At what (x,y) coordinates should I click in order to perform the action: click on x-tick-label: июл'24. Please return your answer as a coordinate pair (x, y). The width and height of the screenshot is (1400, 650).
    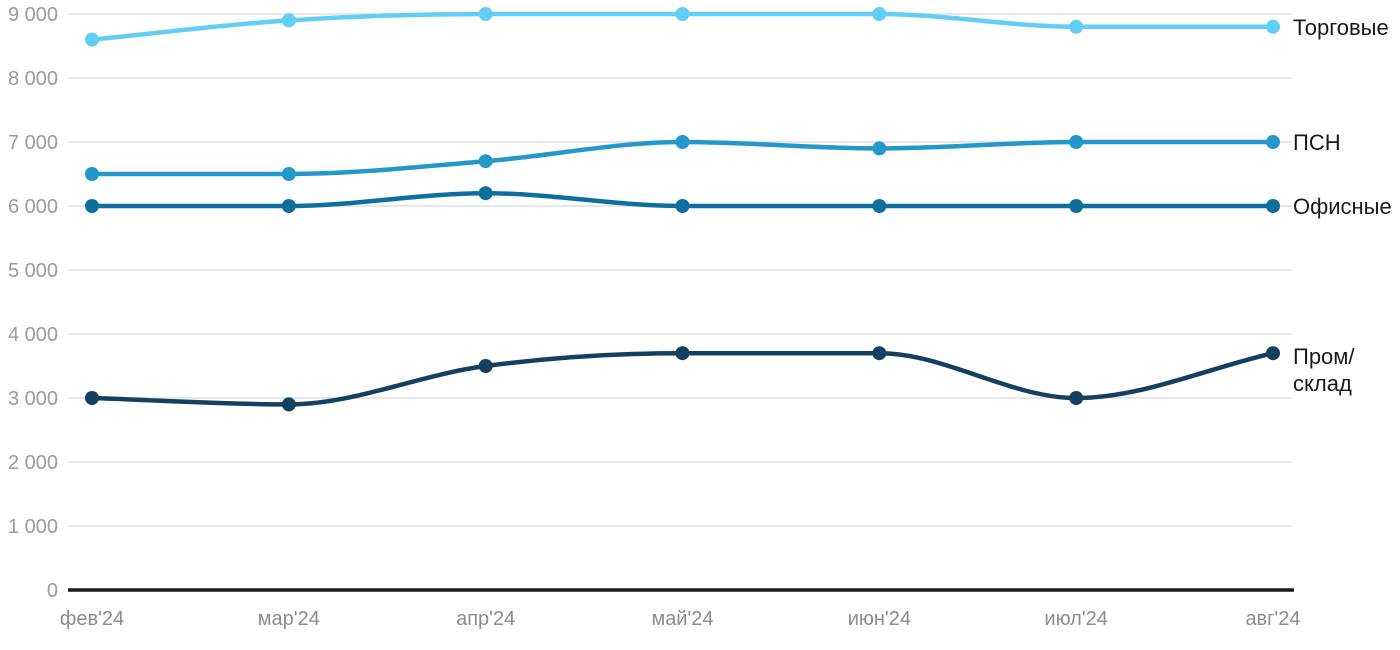
    Looking at the image, I should click on (1075, 619).